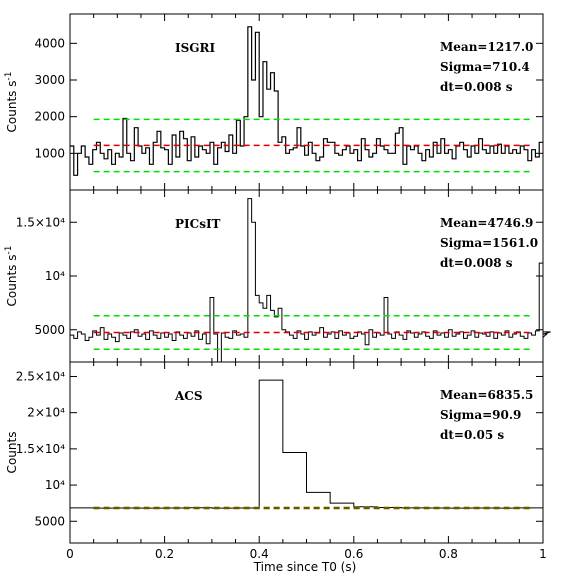  I want to click on panel-acs-y-axis-title: Counts, so click(12, 453).